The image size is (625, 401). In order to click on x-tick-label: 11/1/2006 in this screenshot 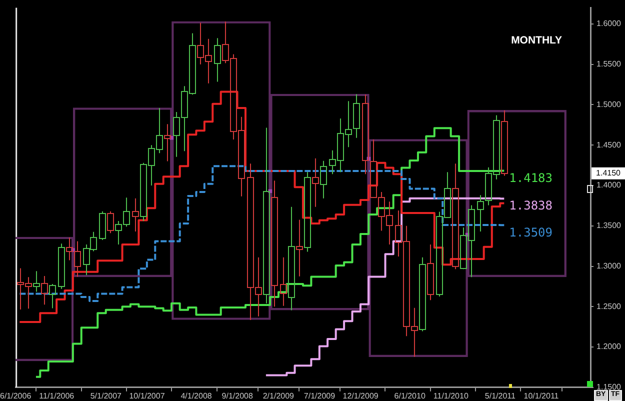, I will do `click(57, 395)`.